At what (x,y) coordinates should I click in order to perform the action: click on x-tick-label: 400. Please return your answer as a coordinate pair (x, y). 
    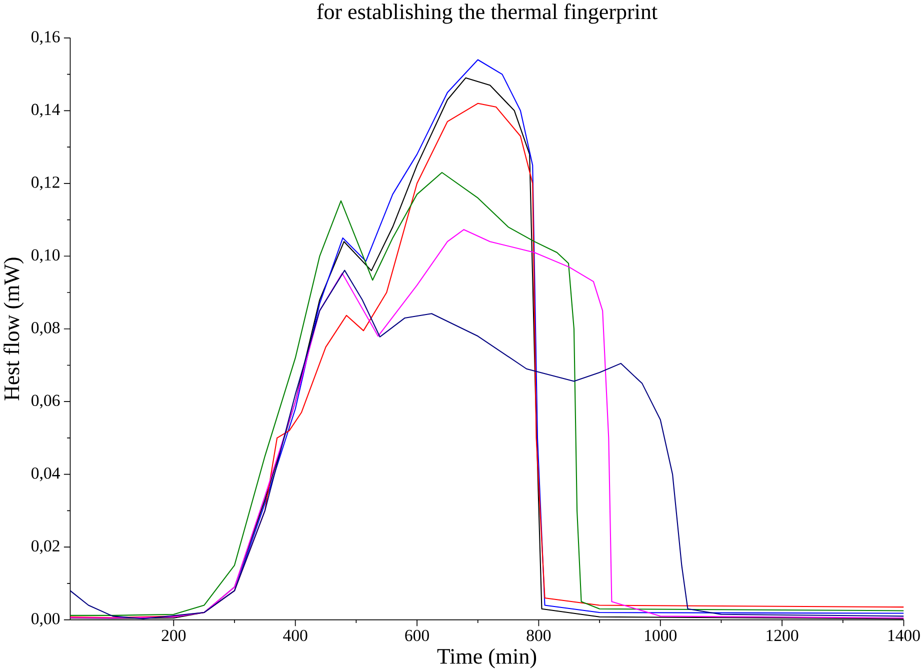
    Looking at the image, I should click on (295, 636).